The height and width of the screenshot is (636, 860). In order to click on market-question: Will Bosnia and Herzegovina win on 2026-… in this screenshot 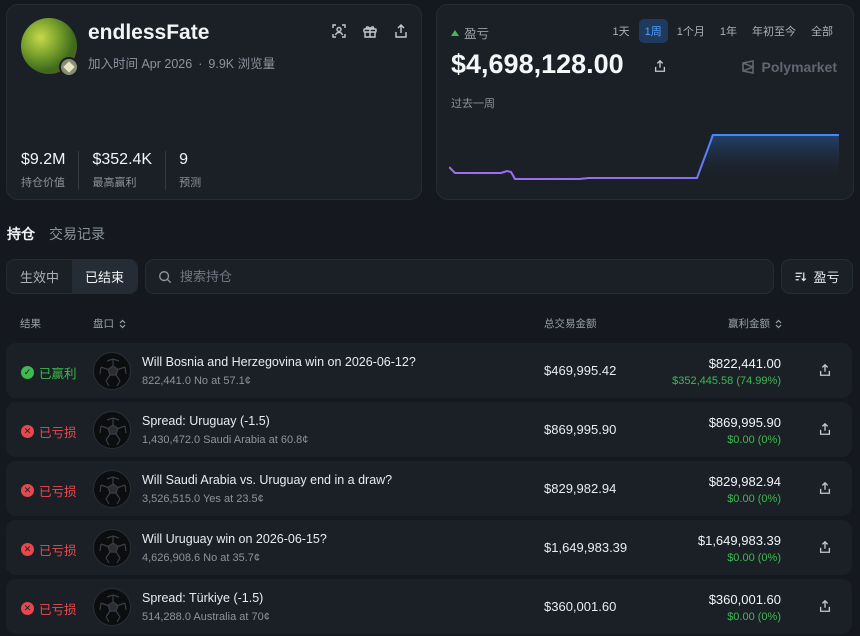, I will do `click(279, 362)`.